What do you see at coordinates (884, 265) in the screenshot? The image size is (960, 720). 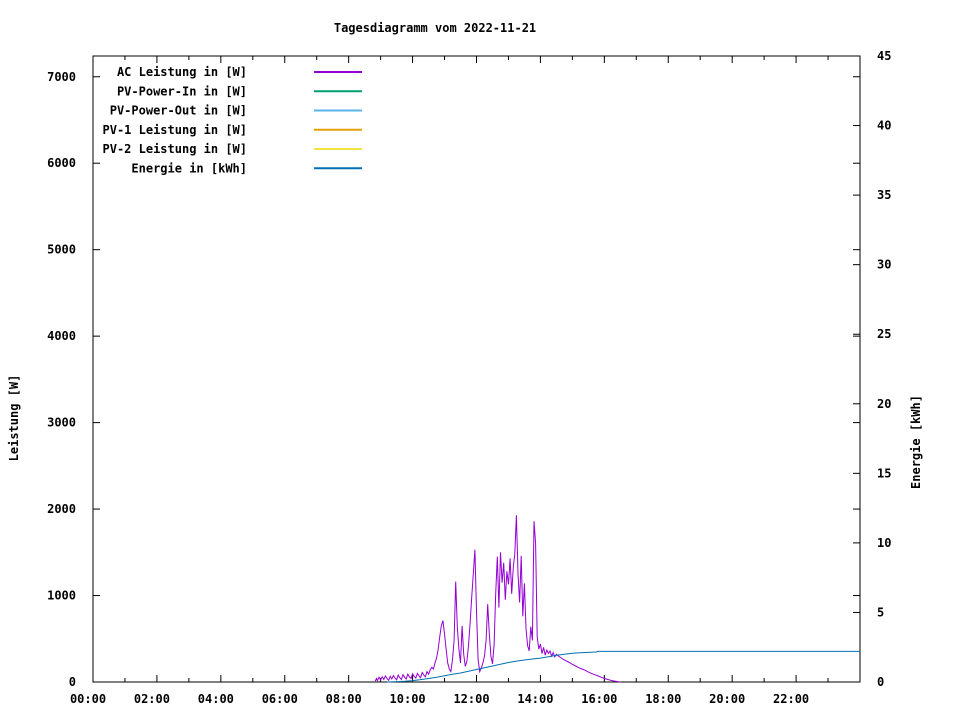 I see `y-right-tick-label: 30` at bounding box center [884, 265].